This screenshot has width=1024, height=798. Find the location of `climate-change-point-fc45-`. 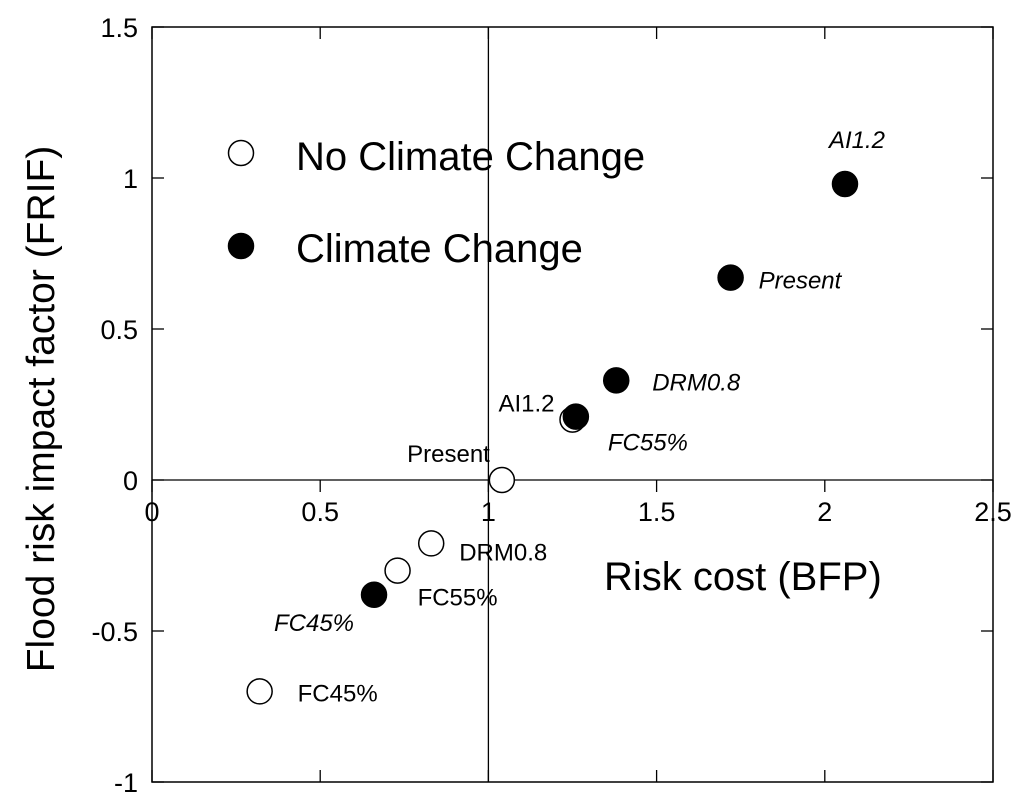

climate-change-point-fc45- is located at coordinates (374, 595).